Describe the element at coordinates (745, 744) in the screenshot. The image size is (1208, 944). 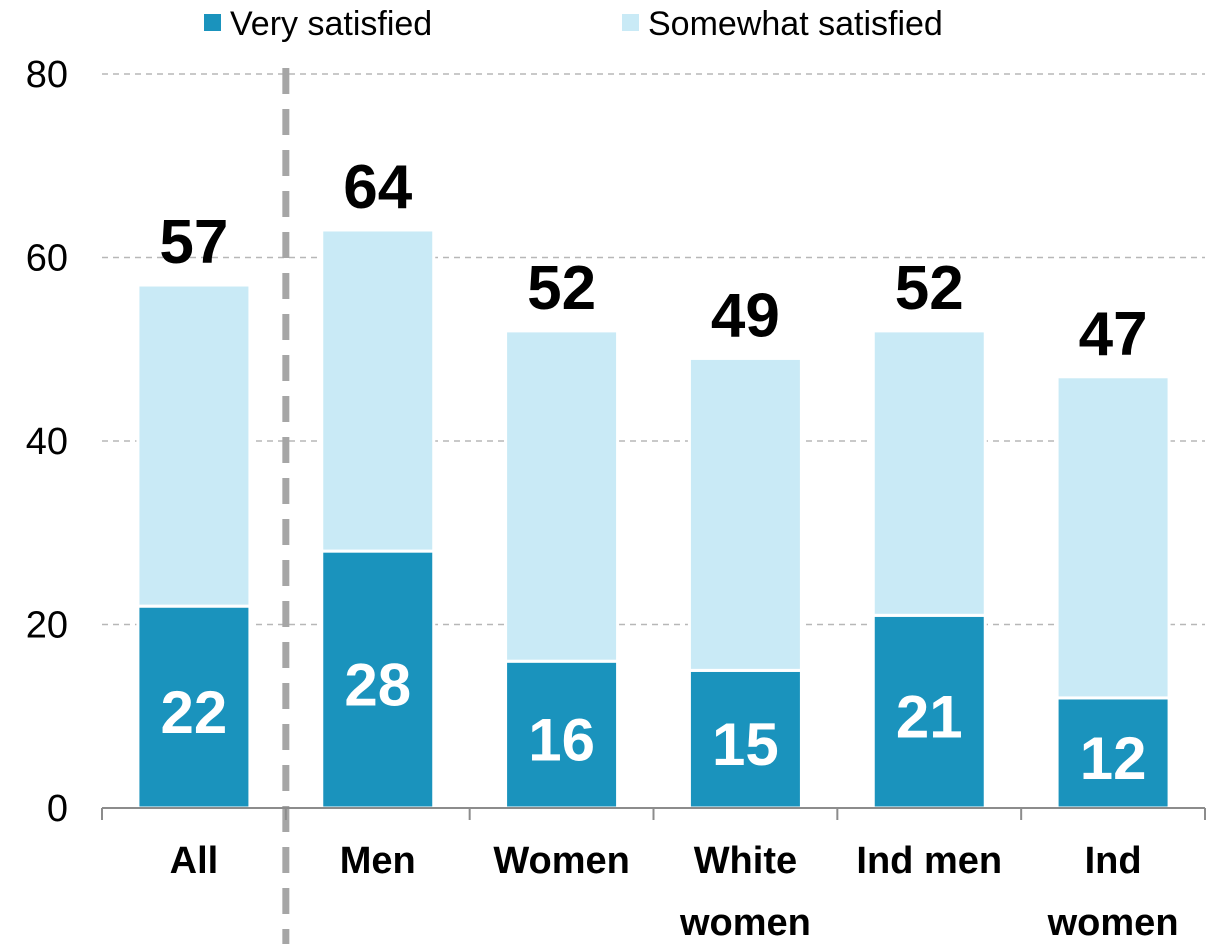
I see `very-satisfied-value-label: 15` at that location.